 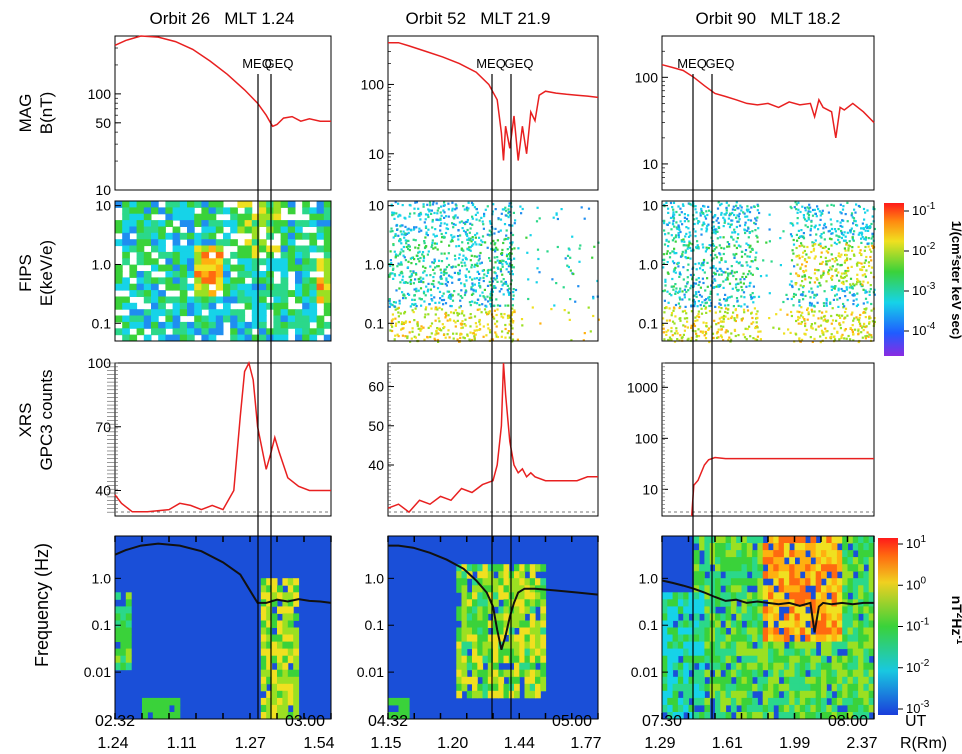 I want to click on mag-ytick-label: 100, so click(x=373, y=84).